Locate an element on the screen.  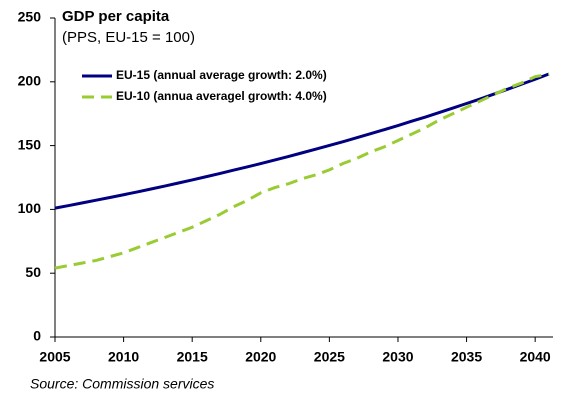
x-tick-label: 2030 is located at coordinates (397, 357).